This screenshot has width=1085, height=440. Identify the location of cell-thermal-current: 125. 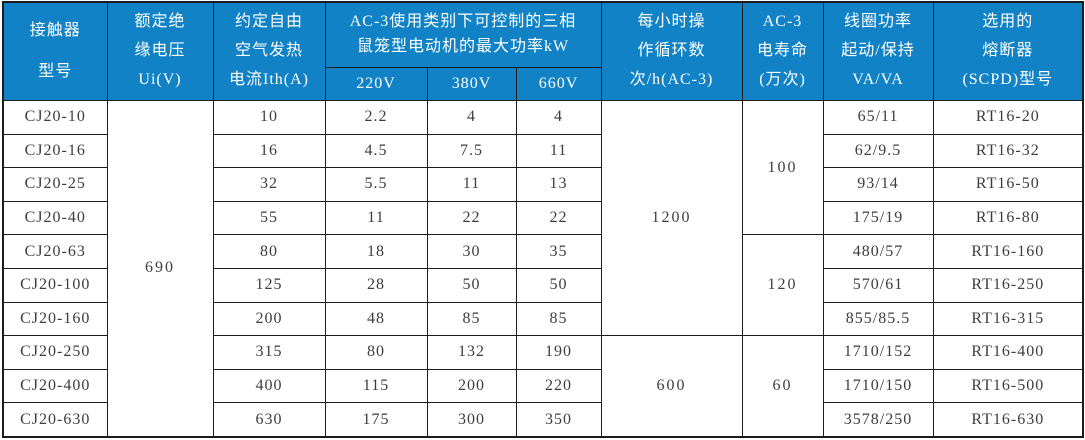
(269, 285).